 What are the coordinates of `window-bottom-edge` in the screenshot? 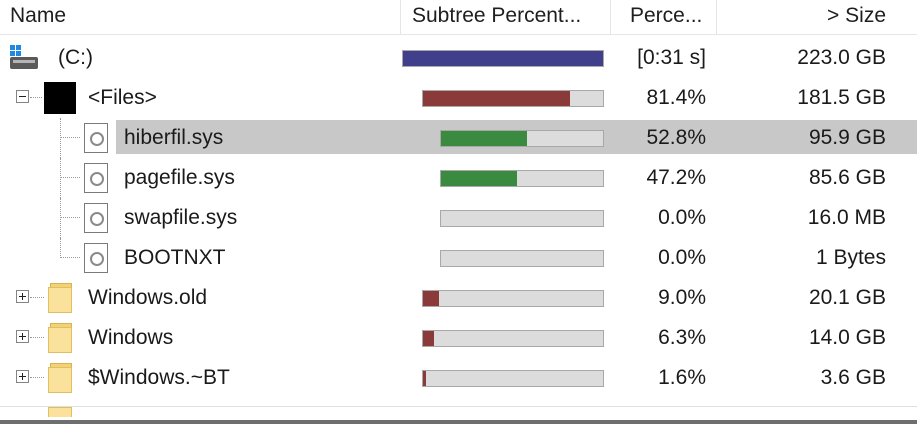 It's located at (458, 415).